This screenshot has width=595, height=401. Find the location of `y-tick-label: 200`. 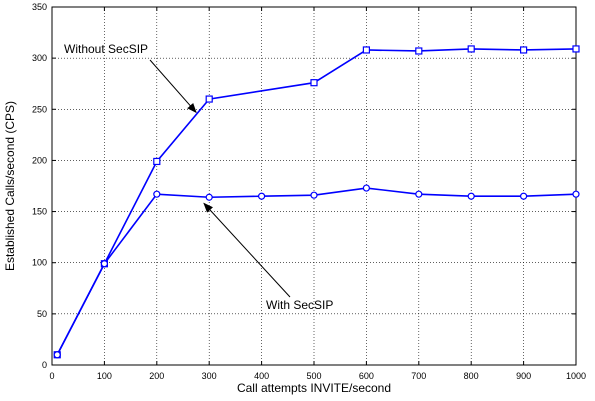

y-tick-label: 200 is located at coordinates (39, 160).